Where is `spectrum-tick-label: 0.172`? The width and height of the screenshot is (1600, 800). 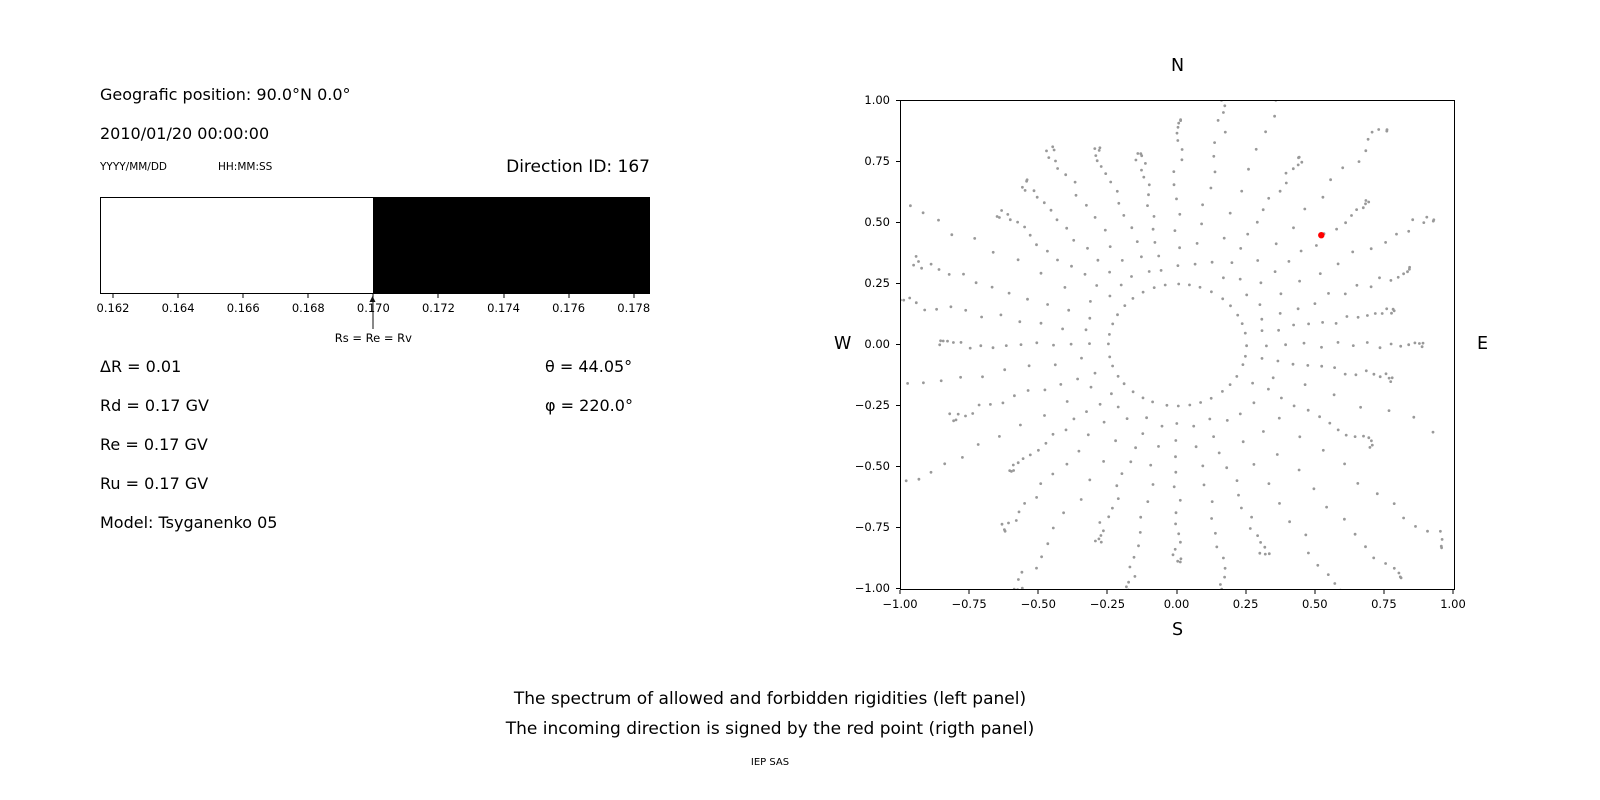
spectrum-tick-label: 0.172 is located at coordinates (438, 308).